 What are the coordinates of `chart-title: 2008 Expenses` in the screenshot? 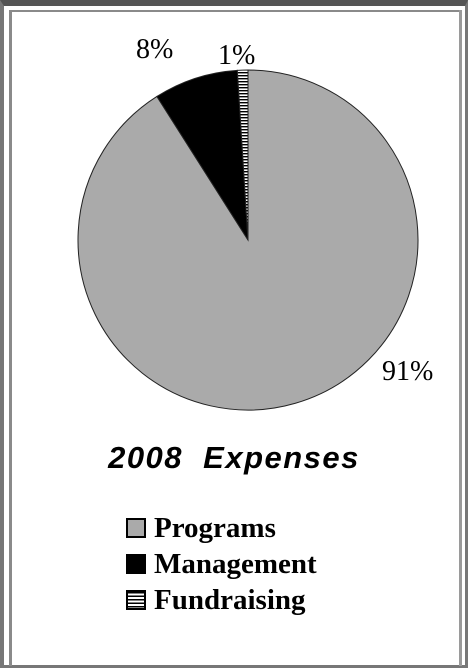 It's located at (234, 457).